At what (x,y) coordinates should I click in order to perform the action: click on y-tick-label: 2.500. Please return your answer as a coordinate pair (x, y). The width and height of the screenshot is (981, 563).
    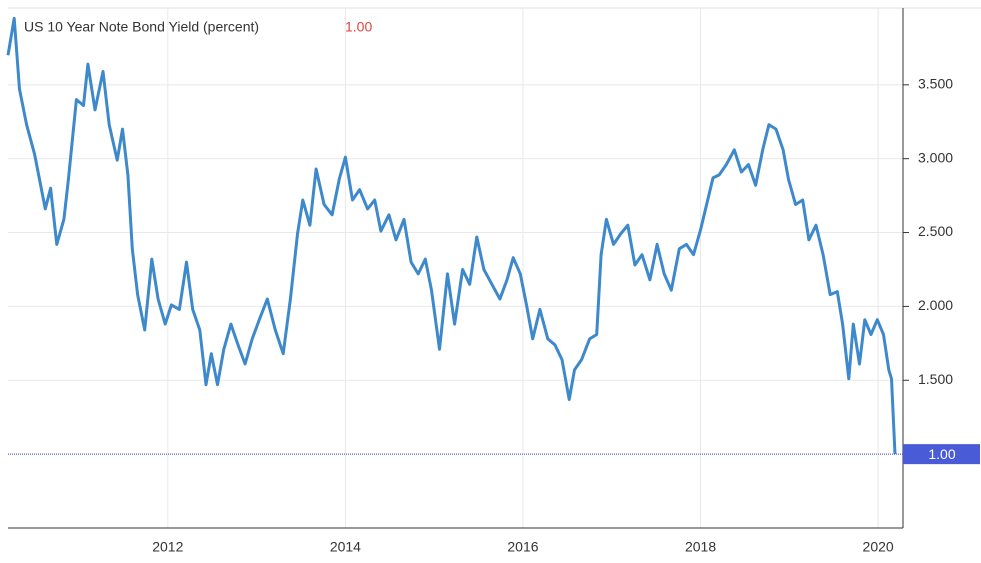
    Looking at the image, I should click on (935, 231).